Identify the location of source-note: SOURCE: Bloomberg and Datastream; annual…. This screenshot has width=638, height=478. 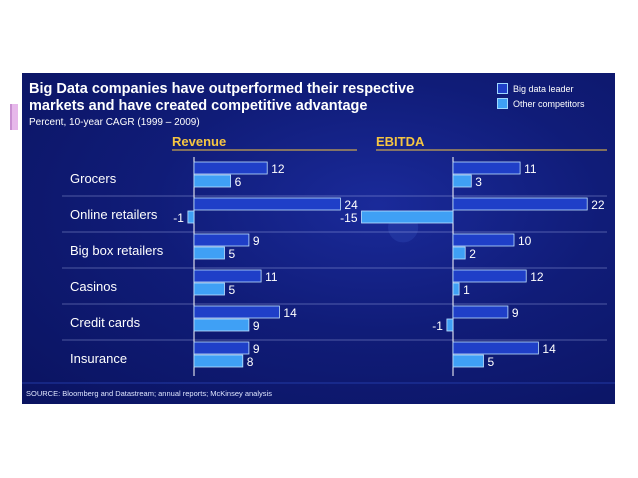
(149, 393).